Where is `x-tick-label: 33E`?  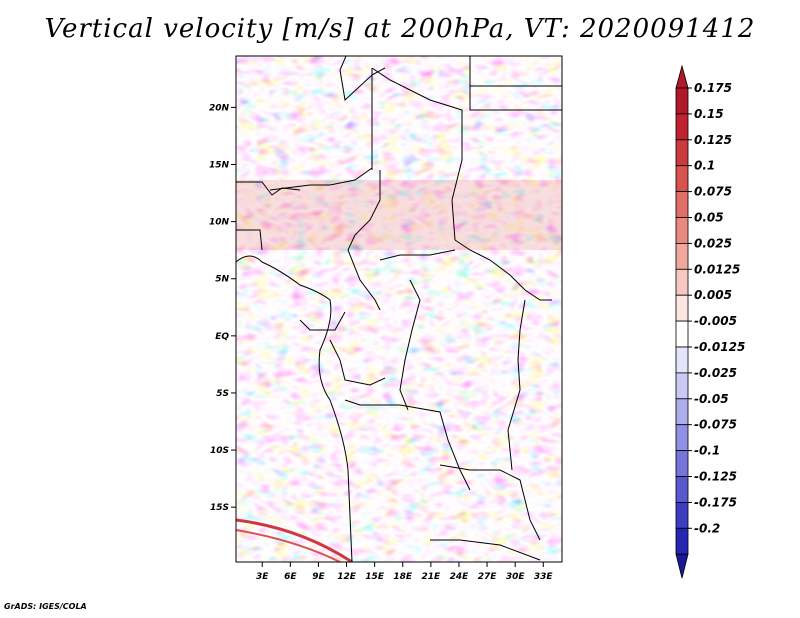
x-tick-label: 33E is located at coordinates (544, 577).